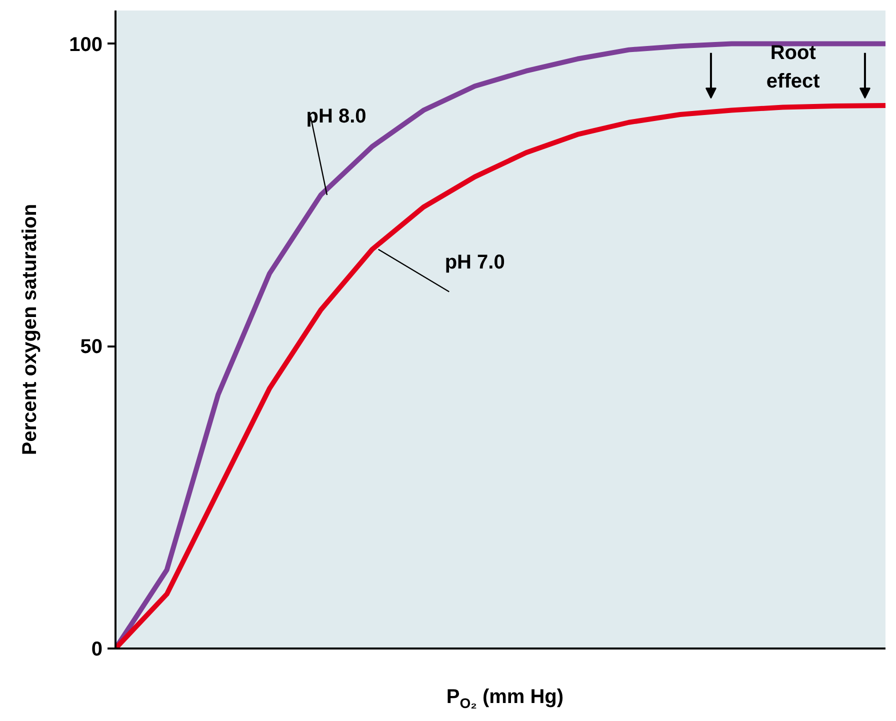 The image size is (896, 721). What do you see at coordinates (474, 263) in the screenshot?
I see `text: pH 7.0` at bounding box center [474, 263].